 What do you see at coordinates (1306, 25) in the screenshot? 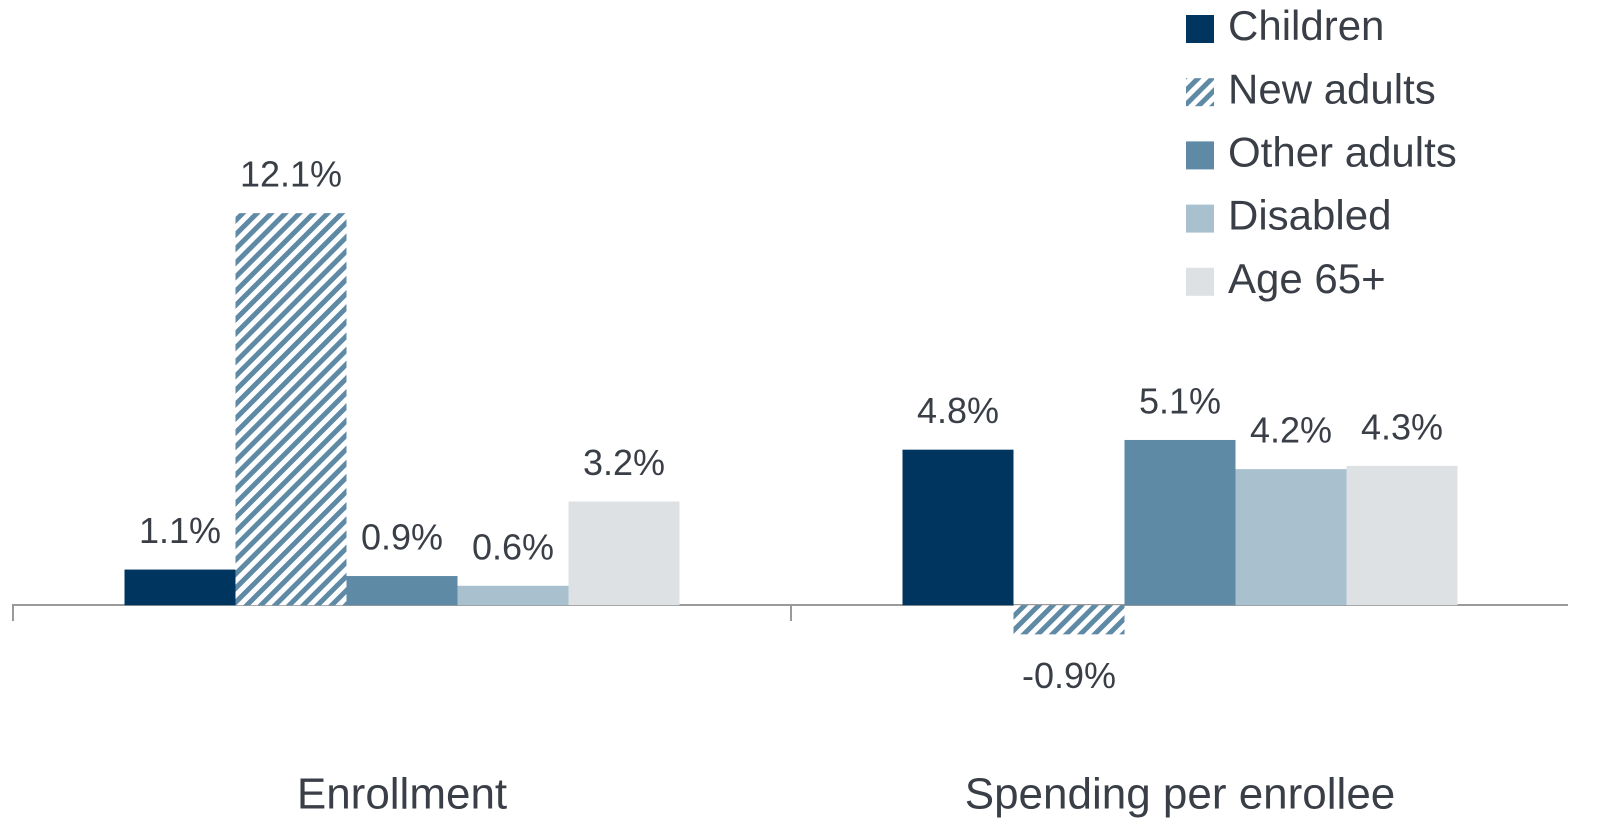
I see `legend-label: Children` at bounding box center [1306, 25].